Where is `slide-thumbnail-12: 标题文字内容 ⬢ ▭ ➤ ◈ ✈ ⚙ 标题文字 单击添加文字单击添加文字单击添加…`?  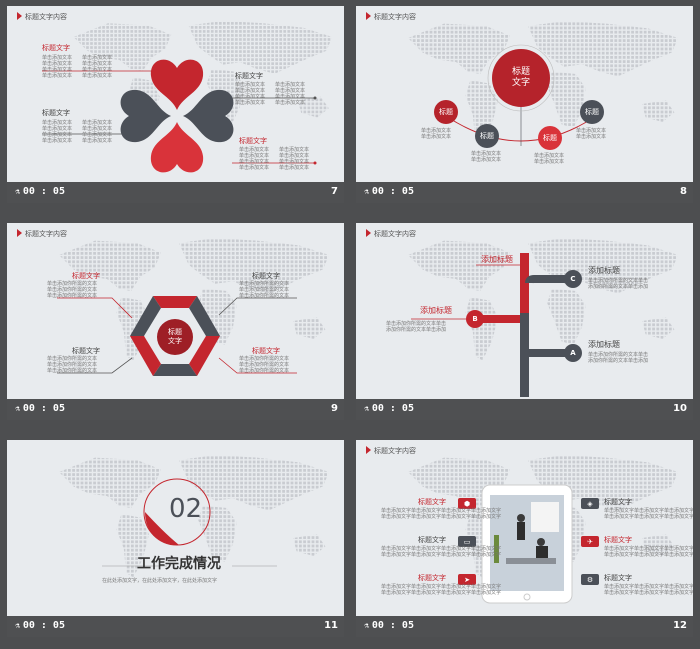
slide-thumbnail-12: 标题文字内容 ⬢ ▭ ➤ ◈ ✈ ⚙ 标题文字 单击添加文字单击添加文字单击添加… is located at coordinates (524, 538).